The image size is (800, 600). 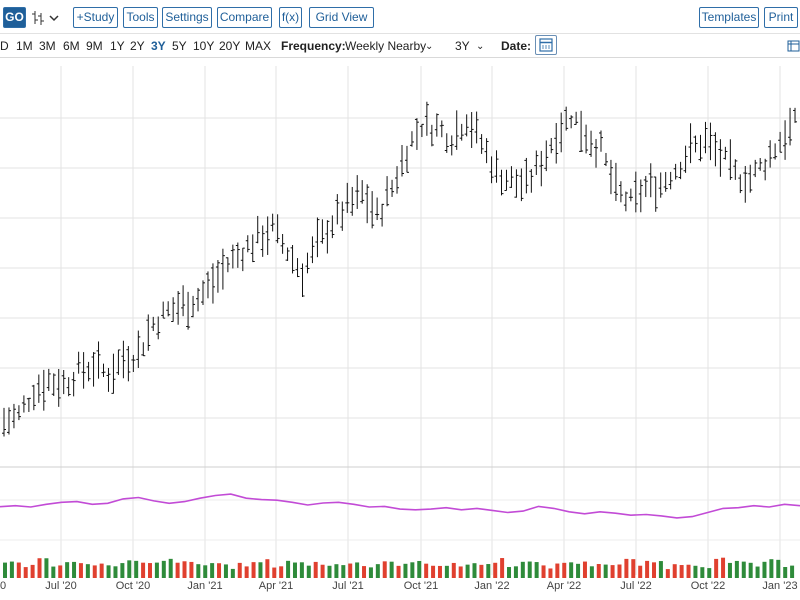 I want to click on frequency-select: Weekly Nearby, so click(x=386, y=46).